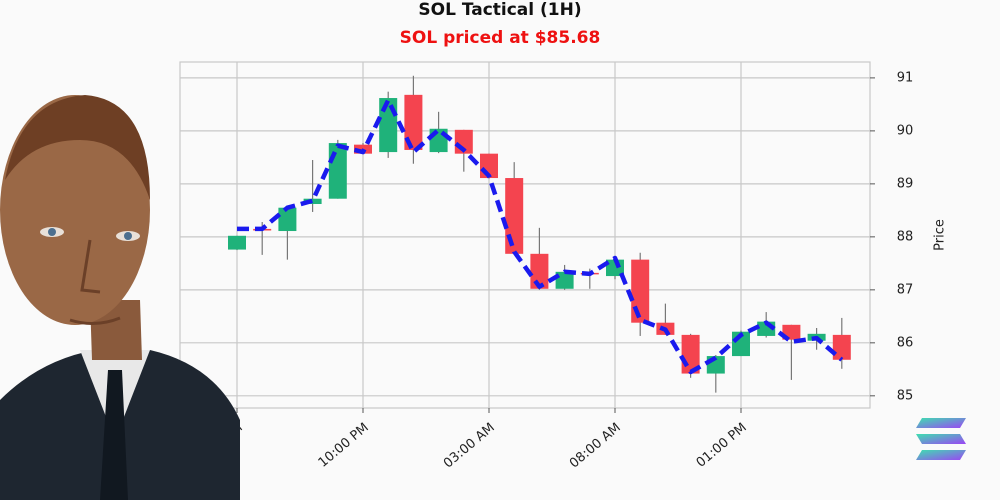 The width and height of the screenshot is (1000, 500). Describe the element at coordinates (941, 439) in the screenshot. I see `solana-logo` at that location.